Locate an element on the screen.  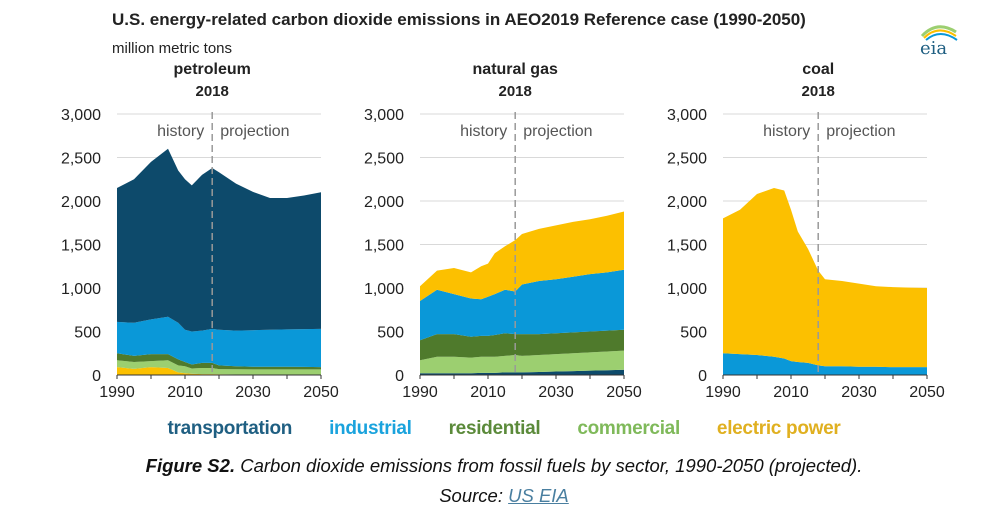
area-transportation is located at coordinates (219, 240).